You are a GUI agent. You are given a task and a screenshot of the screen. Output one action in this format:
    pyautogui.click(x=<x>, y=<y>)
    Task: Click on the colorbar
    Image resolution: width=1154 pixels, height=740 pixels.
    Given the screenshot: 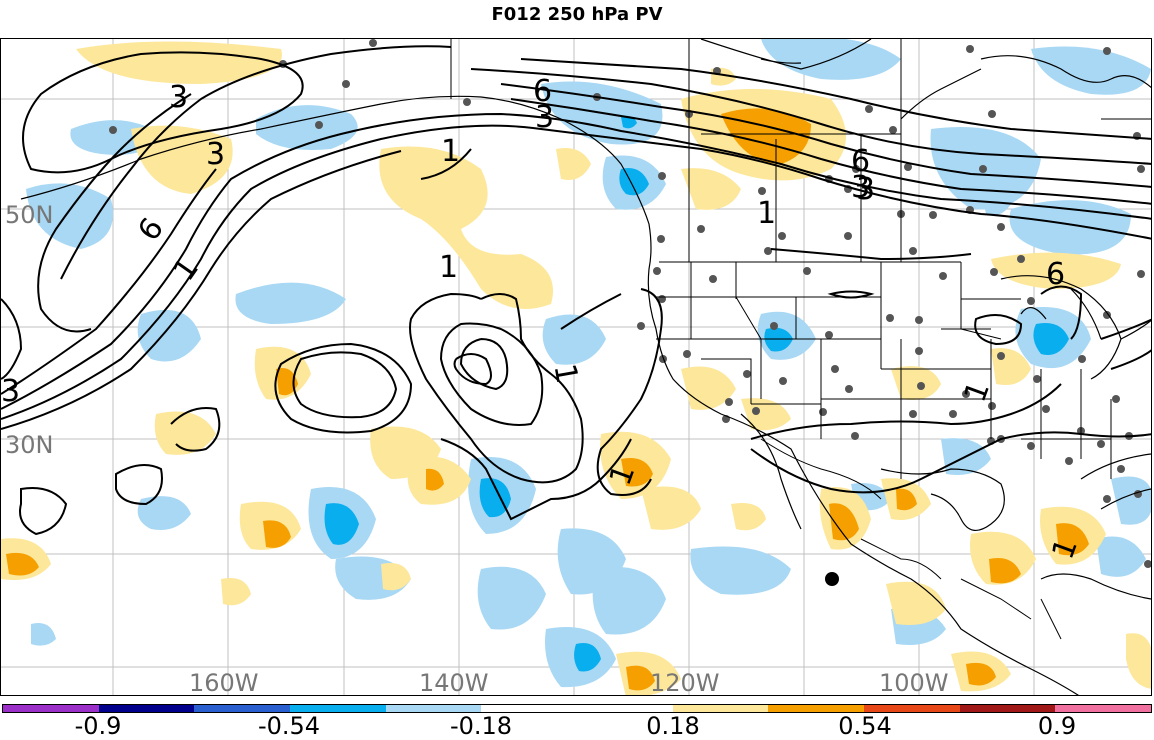 What is the action you would take?
    pyautogui.click(x=577, y=708)
    